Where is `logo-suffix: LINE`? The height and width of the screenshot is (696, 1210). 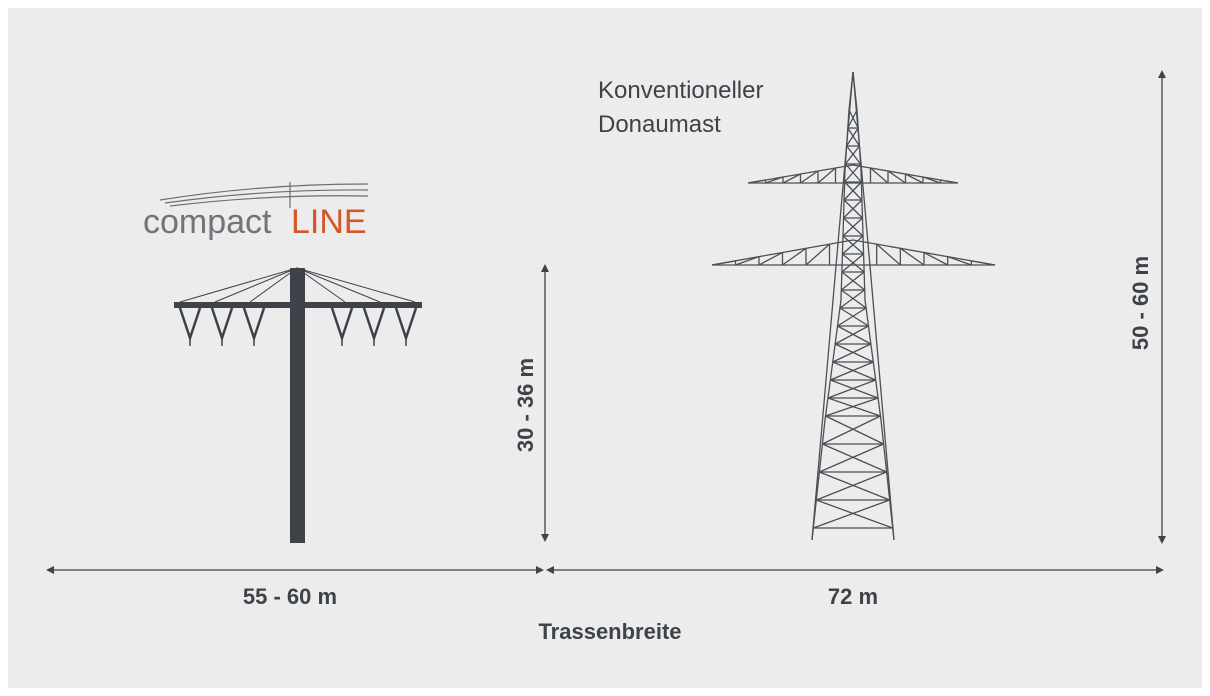
logo-suffix: LINE is located at coordinates (329, 222).